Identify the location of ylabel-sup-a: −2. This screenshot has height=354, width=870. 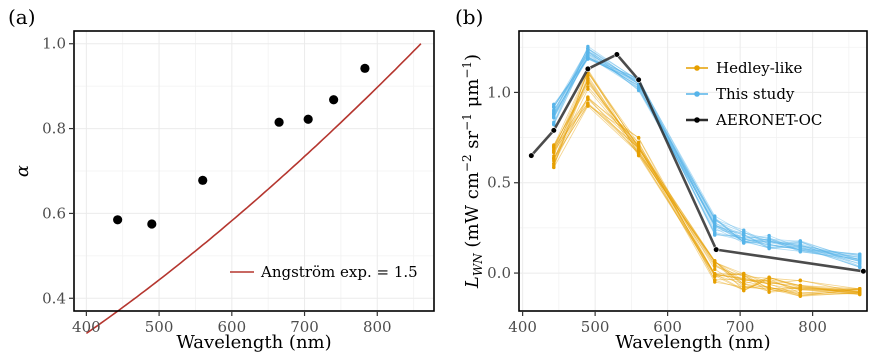
(467, 163).